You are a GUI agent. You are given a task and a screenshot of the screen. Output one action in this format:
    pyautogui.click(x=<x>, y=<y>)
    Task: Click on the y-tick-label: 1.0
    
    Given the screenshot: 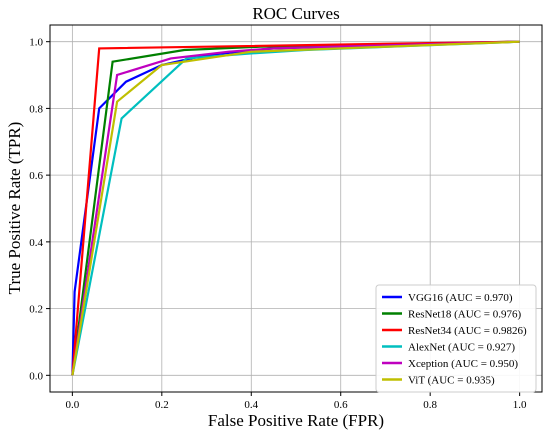 What is the action you would take?
    pyautogui.click(x=36, y=43)
    